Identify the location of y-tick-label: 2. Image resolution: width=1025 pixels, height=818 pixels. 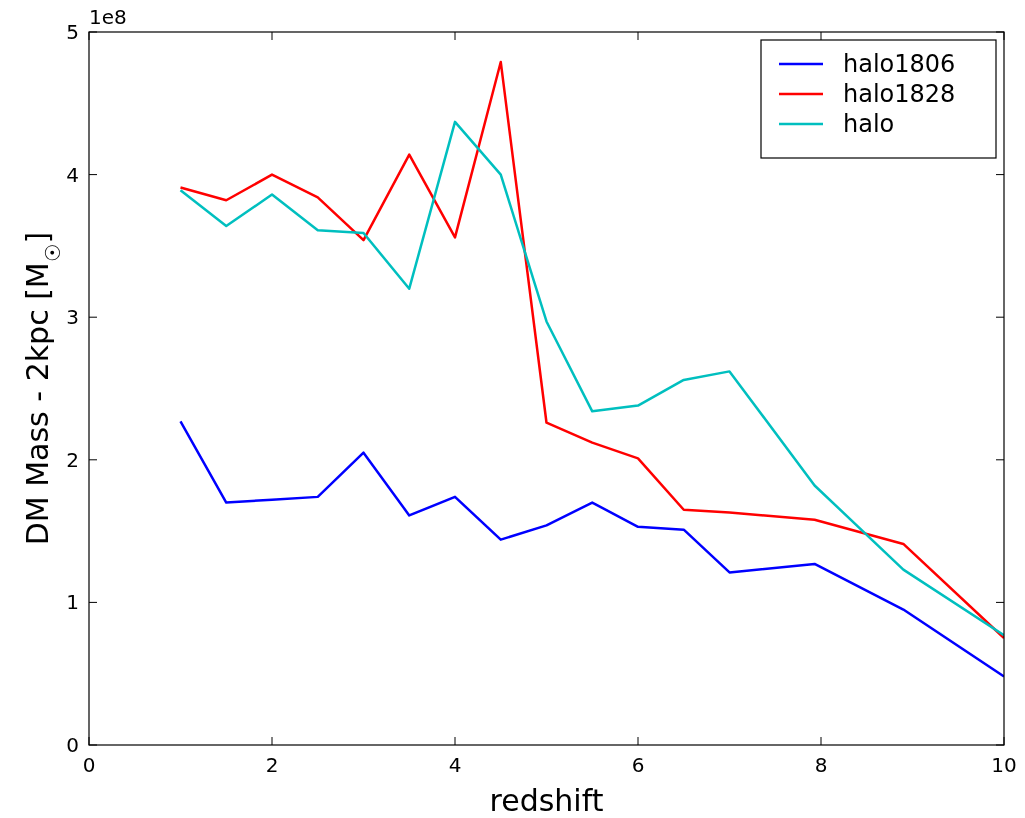
(72, 459).